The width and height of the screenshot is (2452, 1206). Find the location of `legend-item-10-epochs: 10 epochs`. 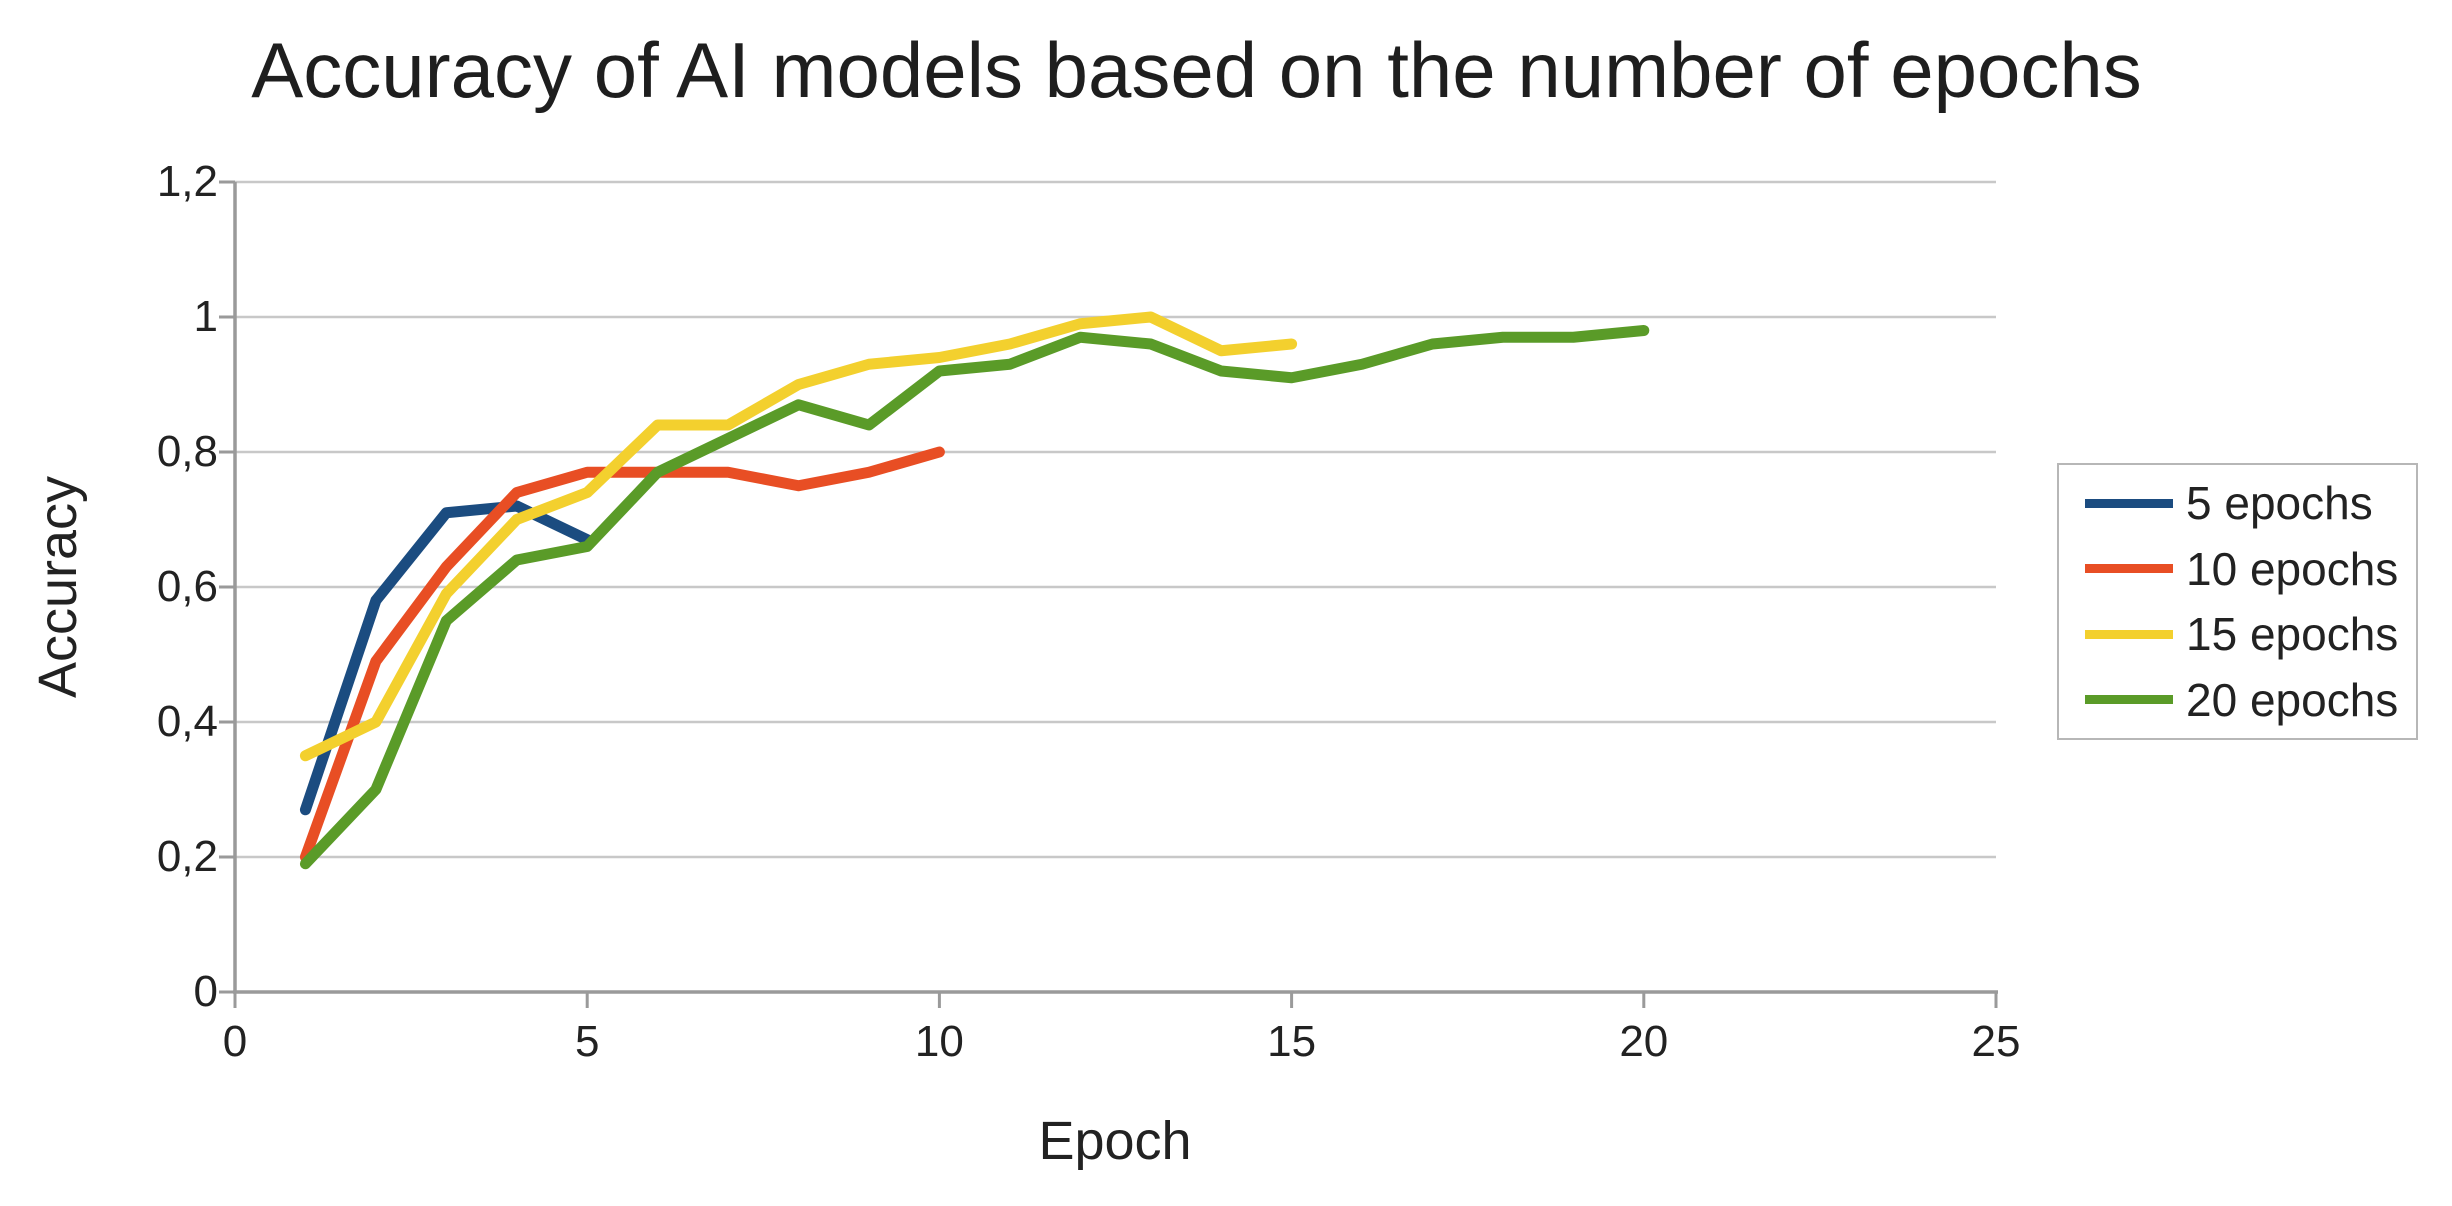

legend-item-10-epochs: 10 epochs is located at coordinates (2250, 569).